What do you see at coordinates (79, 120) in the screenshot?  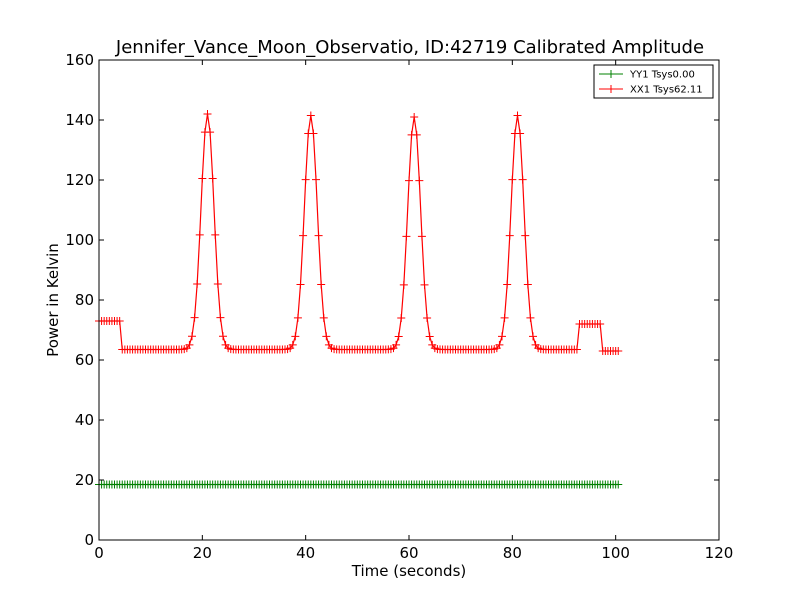 I see `y-tick-label: 140` at bounding box center [79, 120].